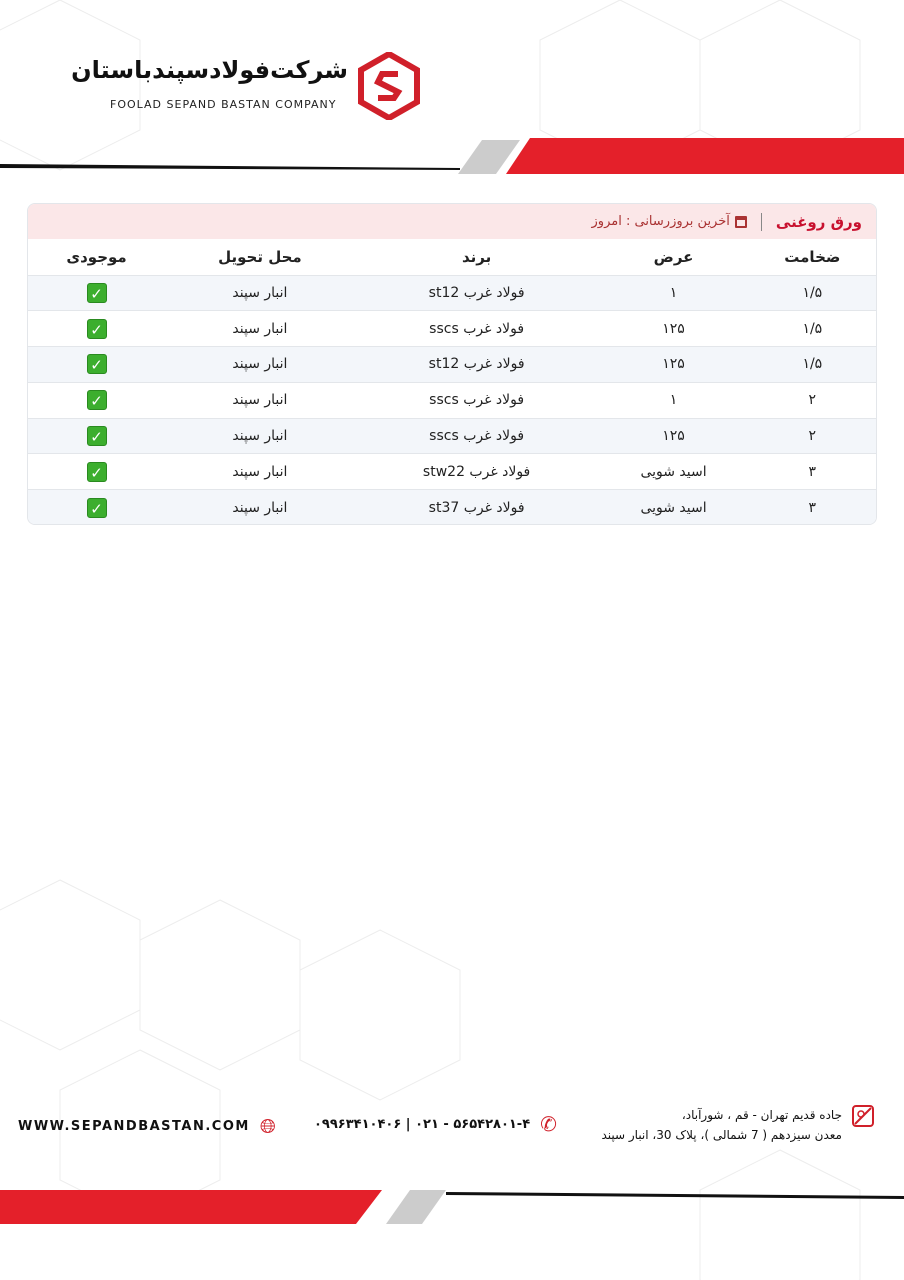 The height and width of the screenshot is (1280, 904). Describe the element at coordinates (422, 1124) in the screenshot. I see `phones-text: ۰۹۹۶۳۴۱۰۴۰۶ | ۰۲۱ - ۵۶۵۴۲۸۰۱-۴` at that location.